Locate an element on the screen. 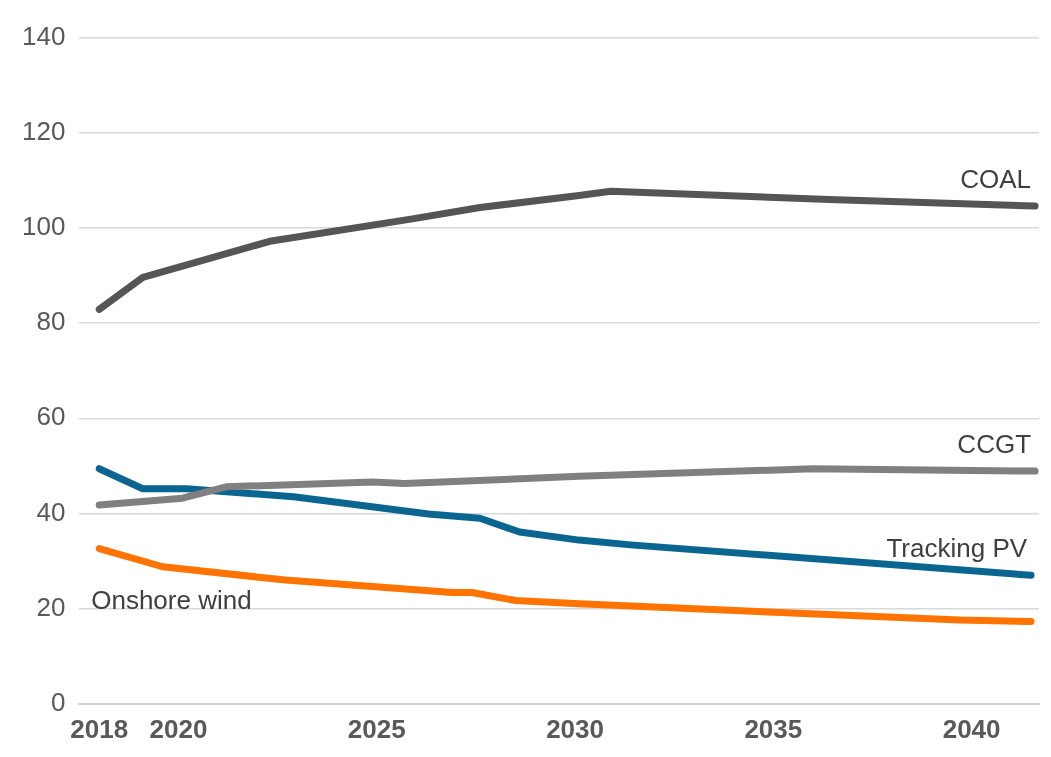  x-tick-label: 2025 is located at coordinates (376, 728).